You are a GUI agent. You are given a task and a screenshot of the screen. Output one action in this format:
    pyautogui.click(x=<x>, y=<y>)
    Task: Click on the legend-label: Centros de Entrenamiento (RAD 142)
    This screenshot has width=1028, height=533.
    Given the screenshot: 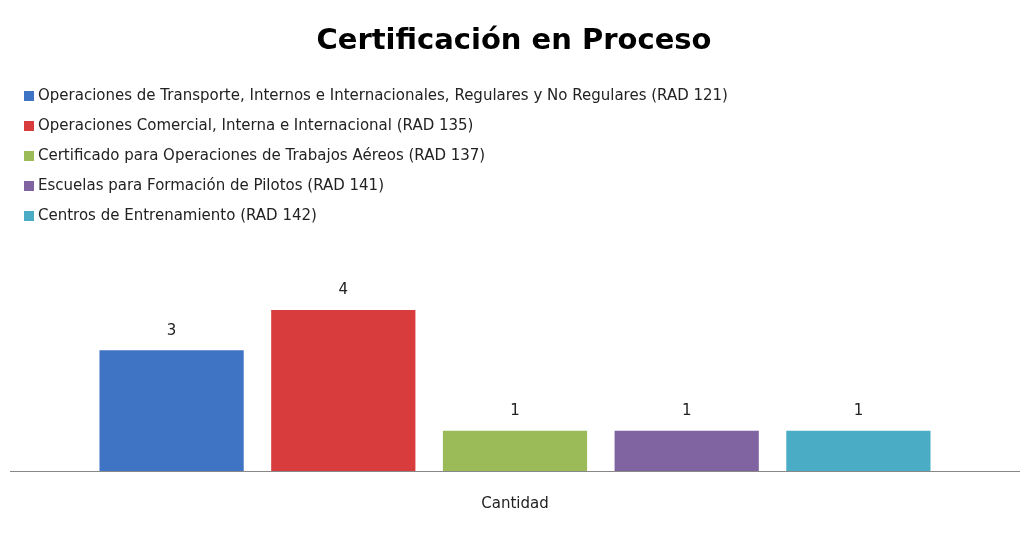 What is the action you would take?
    pyautogui.click(x=177, y=215)
    